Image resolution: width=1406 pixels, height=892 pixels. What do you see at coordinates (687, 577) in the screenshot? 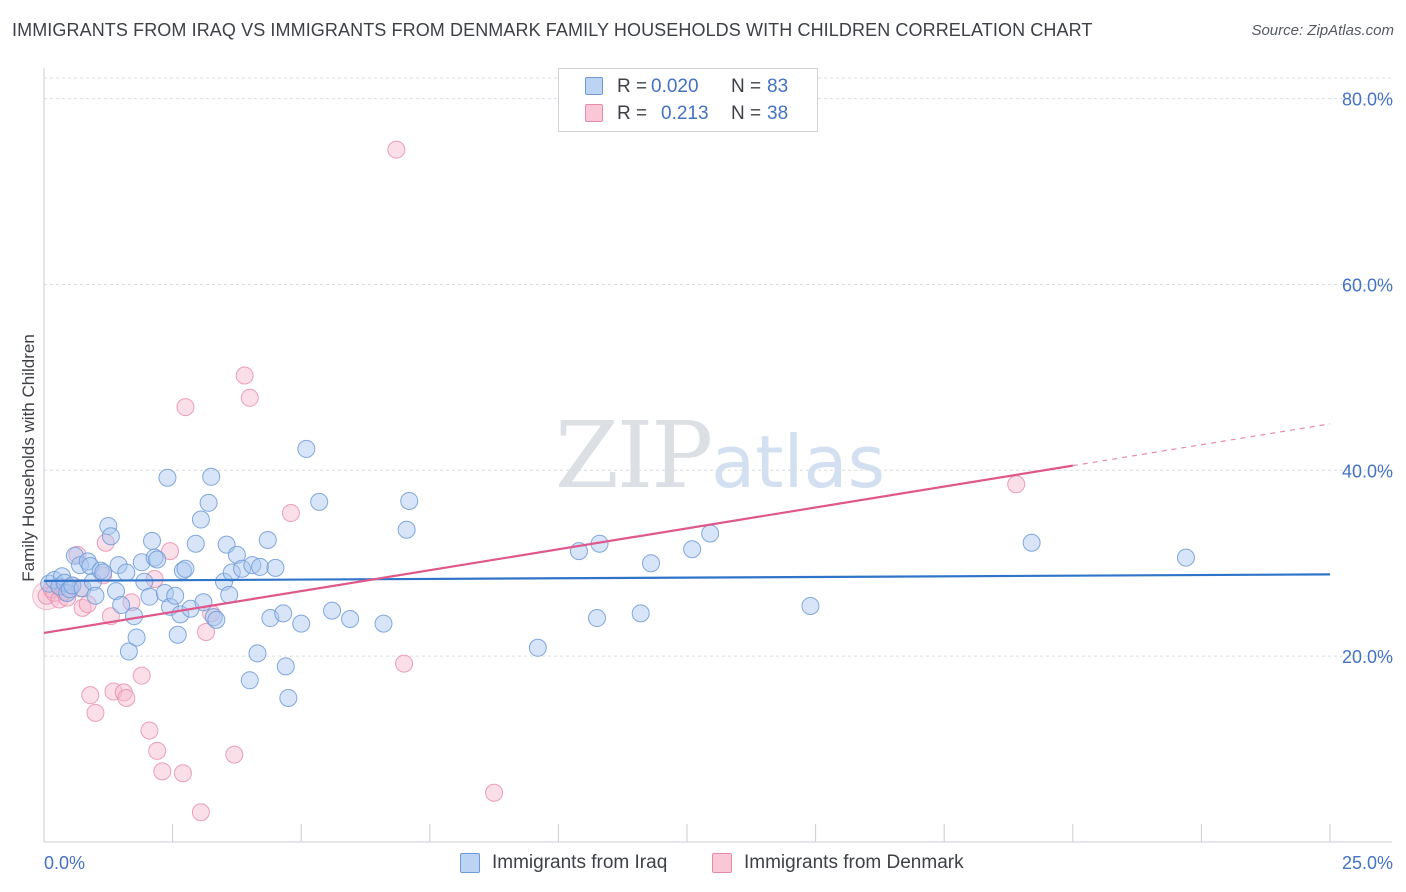
I see `iraq-trend-line` at bounding box center [687, 577].